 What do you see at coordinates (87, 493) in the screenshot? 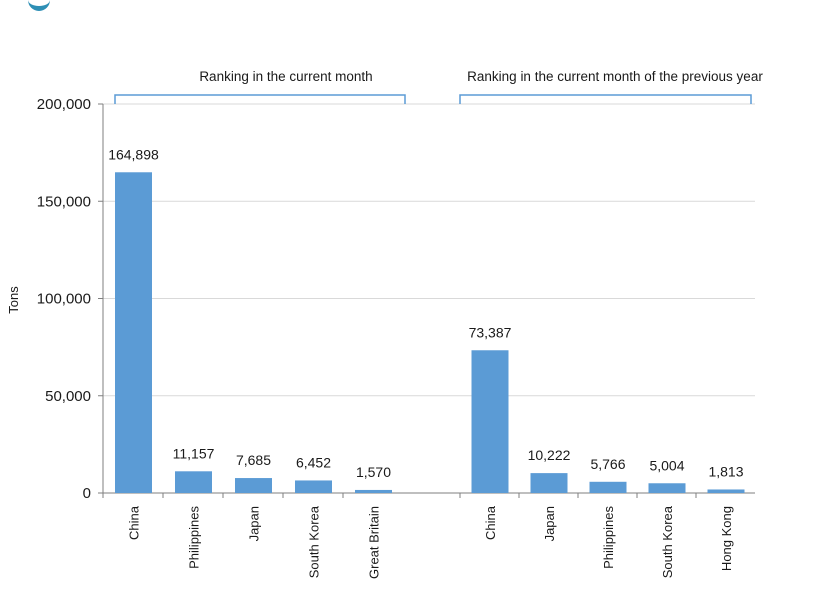
I see `y-tick-label: 0` at bounding box center [87, 493].